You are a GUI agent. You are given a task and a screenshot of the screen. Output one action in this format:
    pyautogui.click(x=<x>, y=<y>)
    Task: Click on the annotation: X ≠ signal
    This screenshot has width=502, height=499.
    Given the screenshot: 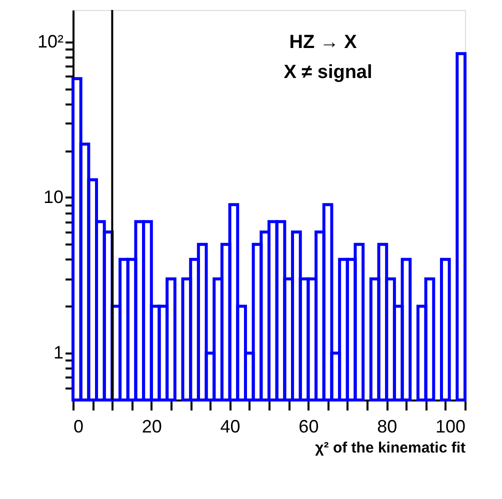 What is the action you would take?
    pyautogui.click(x=328, y=72)
    